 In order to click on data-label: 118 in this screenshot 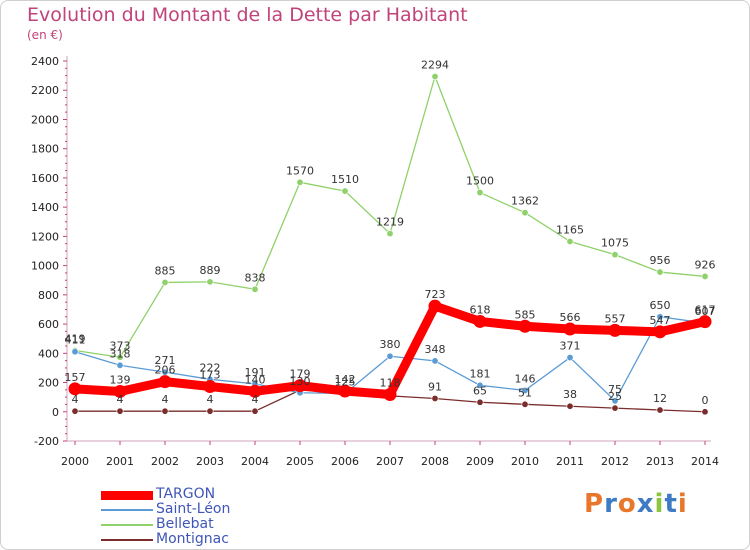, I will do `click(390, 383)`.